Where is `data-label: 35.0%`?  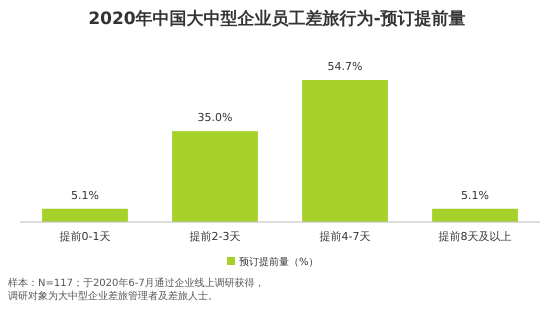 data-label: 35.0% is located at coordinates (215, 117).